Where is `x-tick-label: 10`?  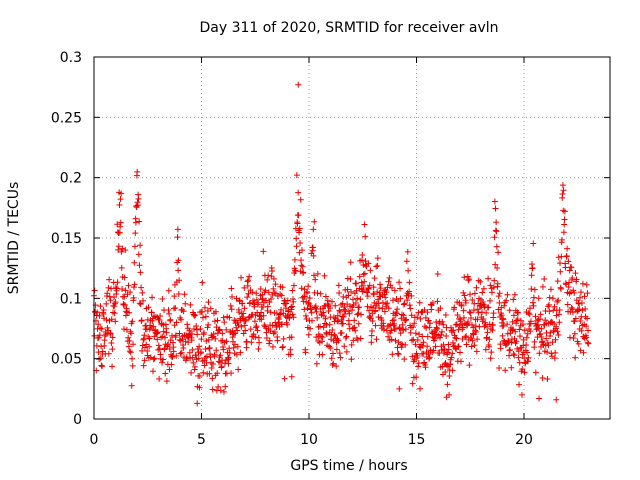
x-tick-label: 10 is located at coordinates (309, 440).